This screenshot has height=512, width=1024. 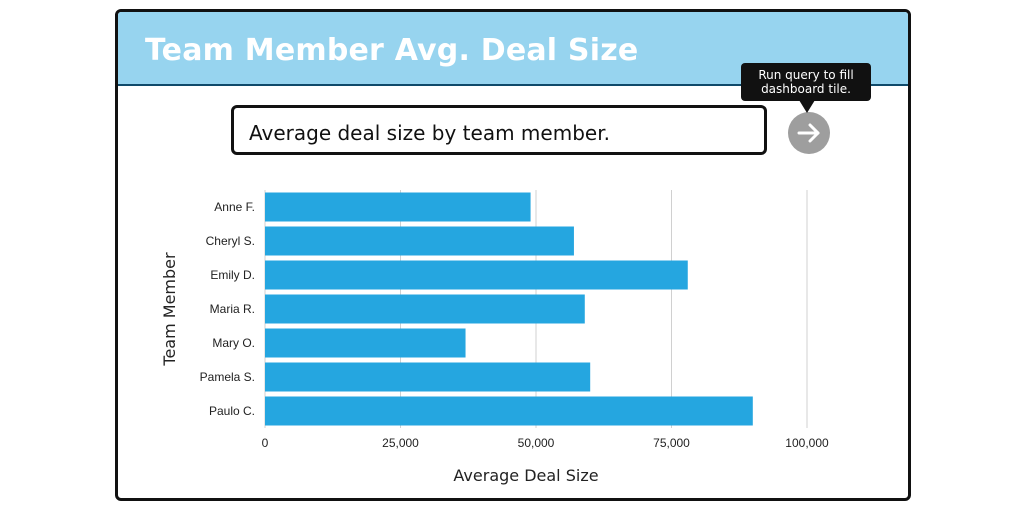 What do you see at coordinates (234, 207) in the screenshot?
I see `category-label: Anne F.` at bounding box center [234, 207].